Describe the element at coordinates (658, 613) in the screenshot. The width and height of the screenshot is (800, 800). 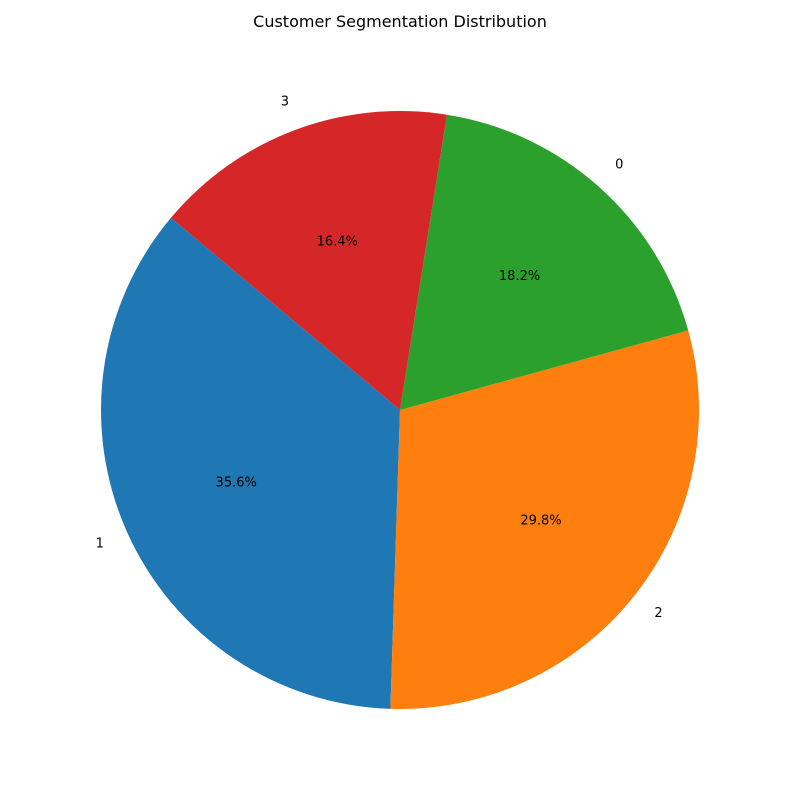
I see `slice-label-2: 2` at that location.